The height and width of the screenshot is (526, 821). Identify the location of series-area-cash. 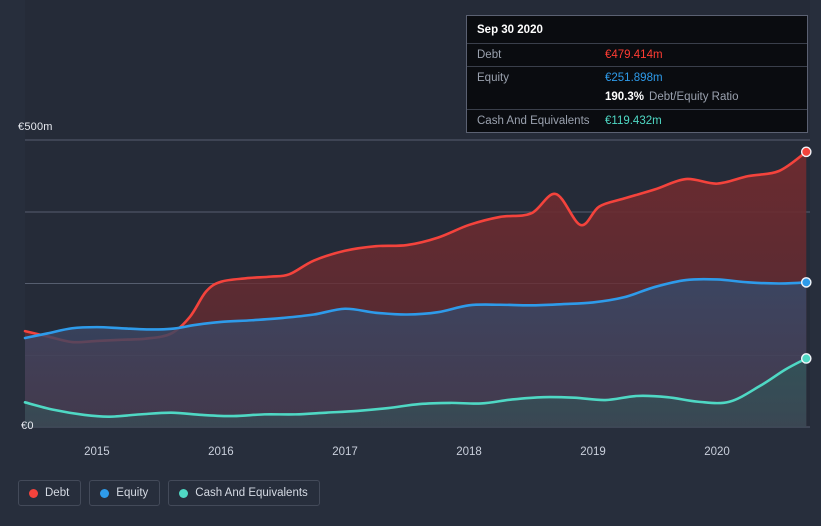
(416, 392).